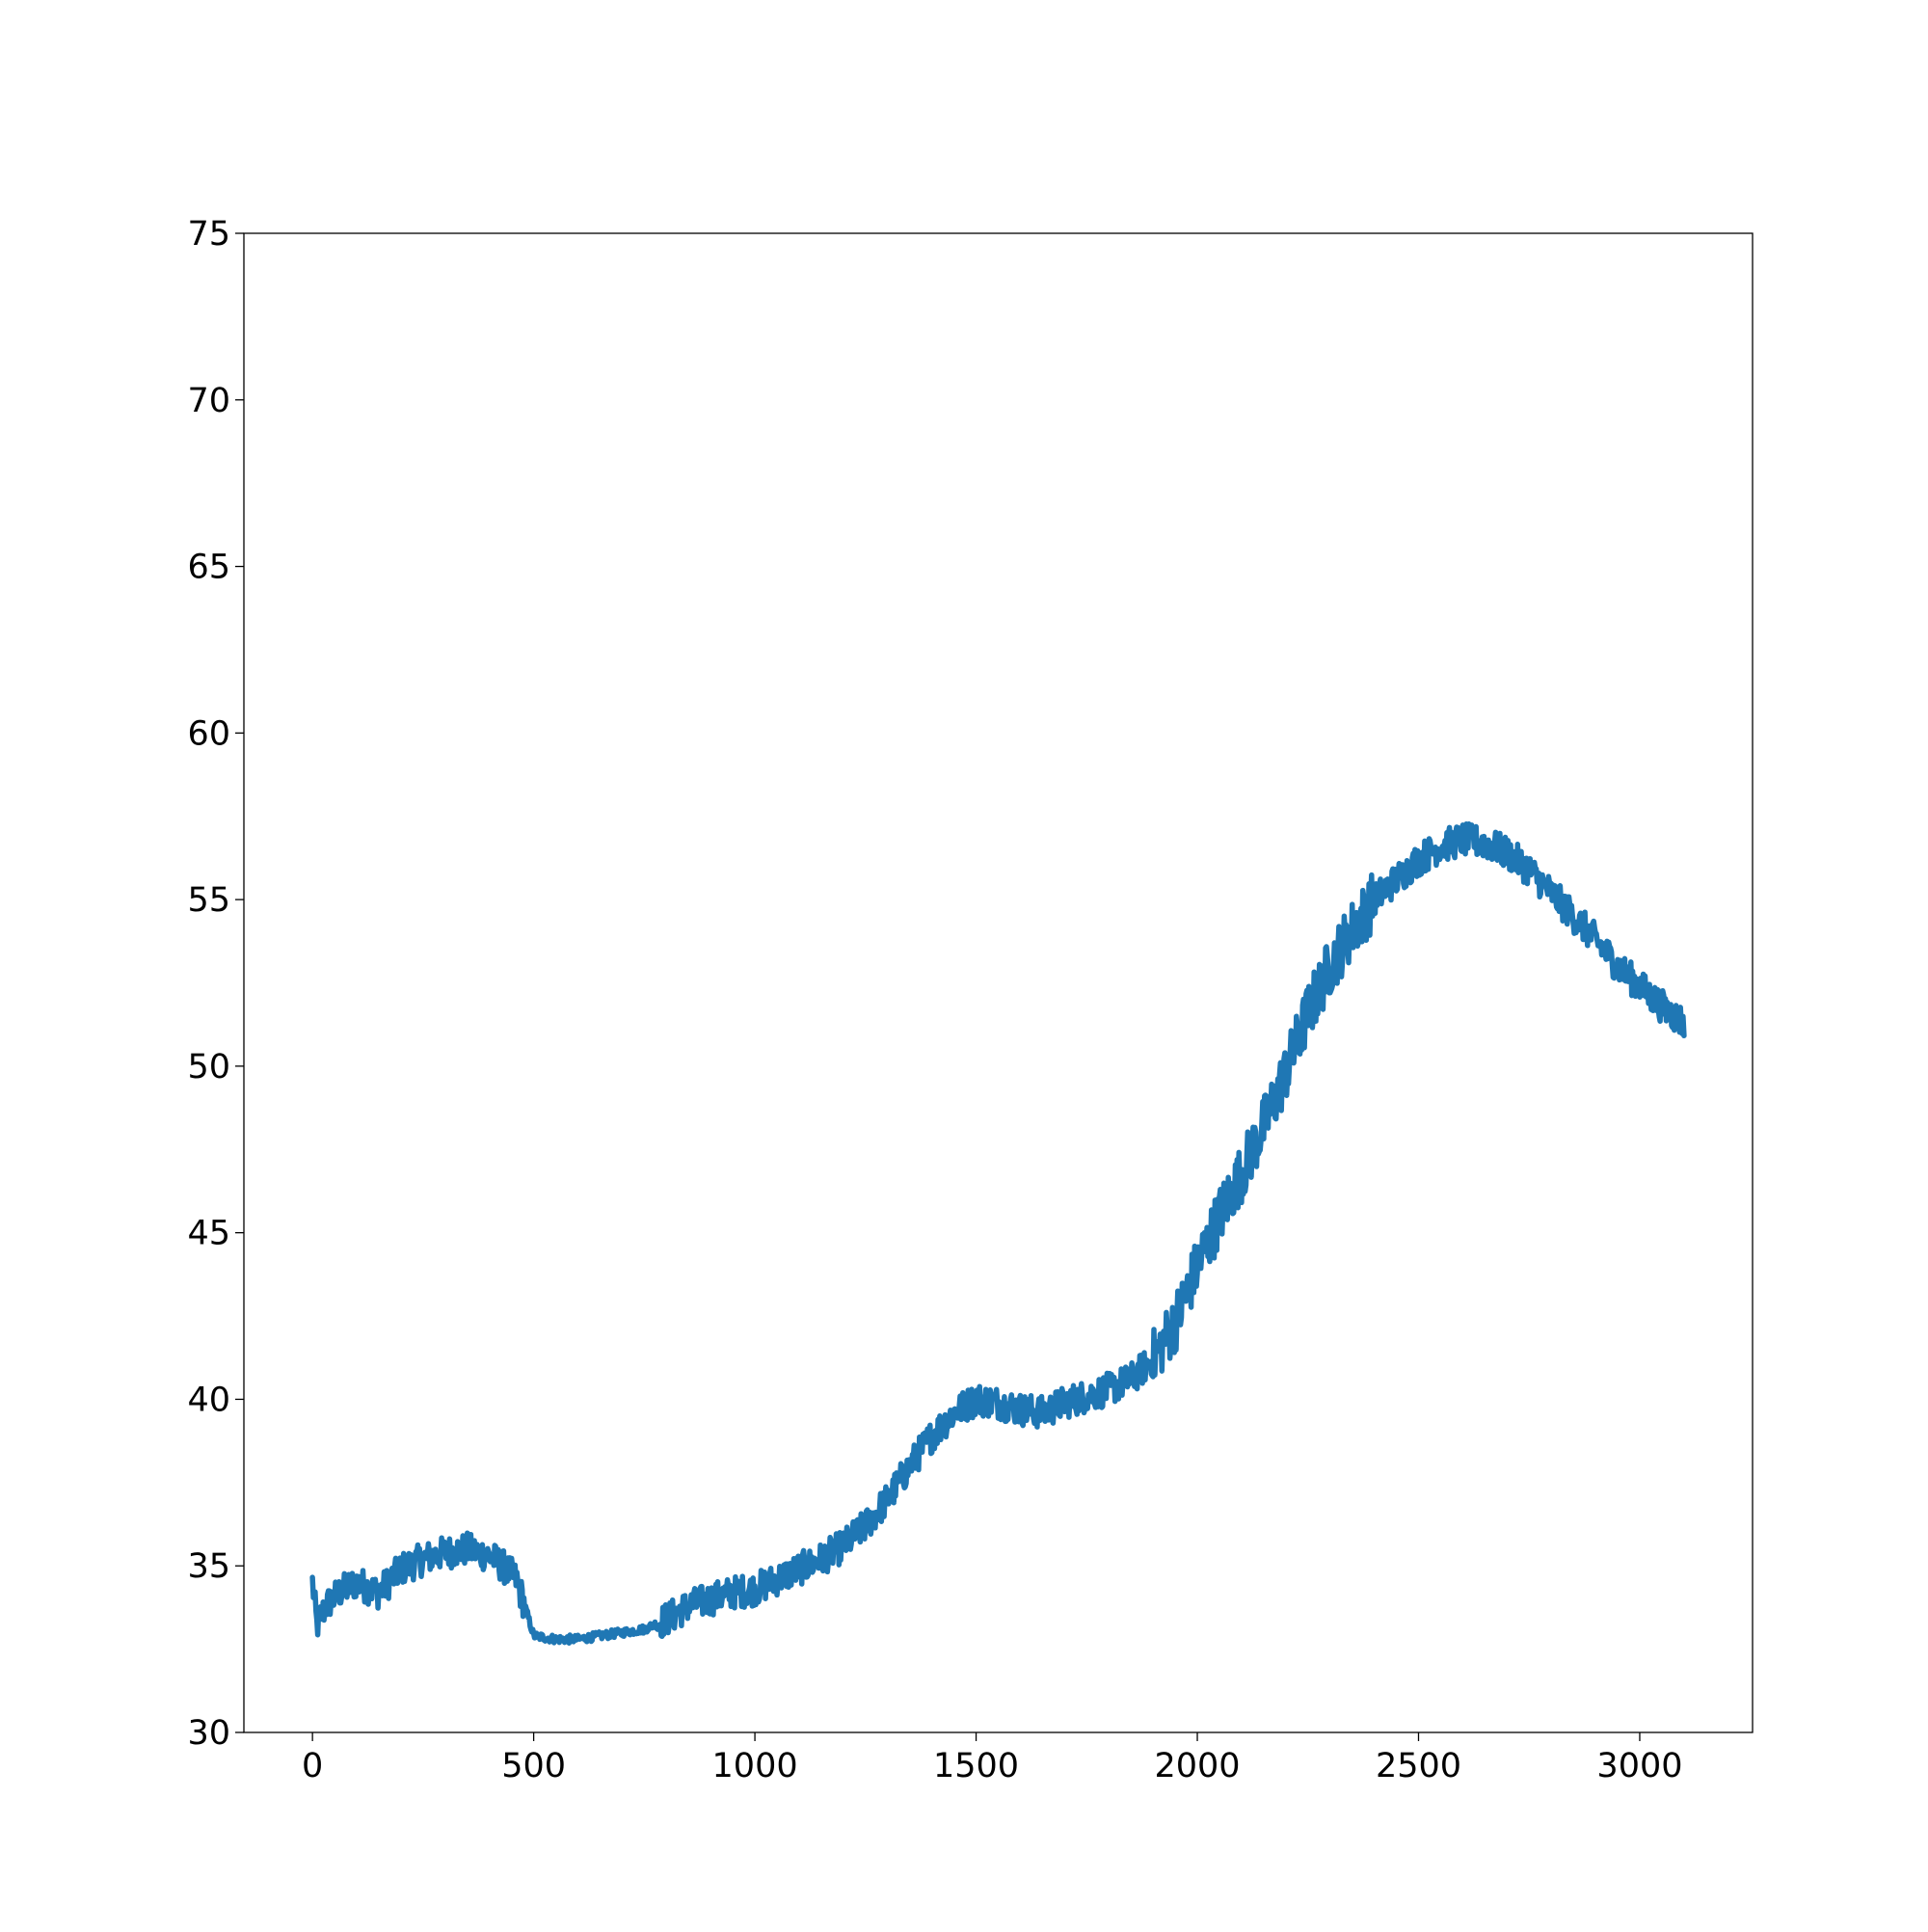 The image size is (1928, 1932). I want to click on y-tick-label: 55, so click(208, 901).